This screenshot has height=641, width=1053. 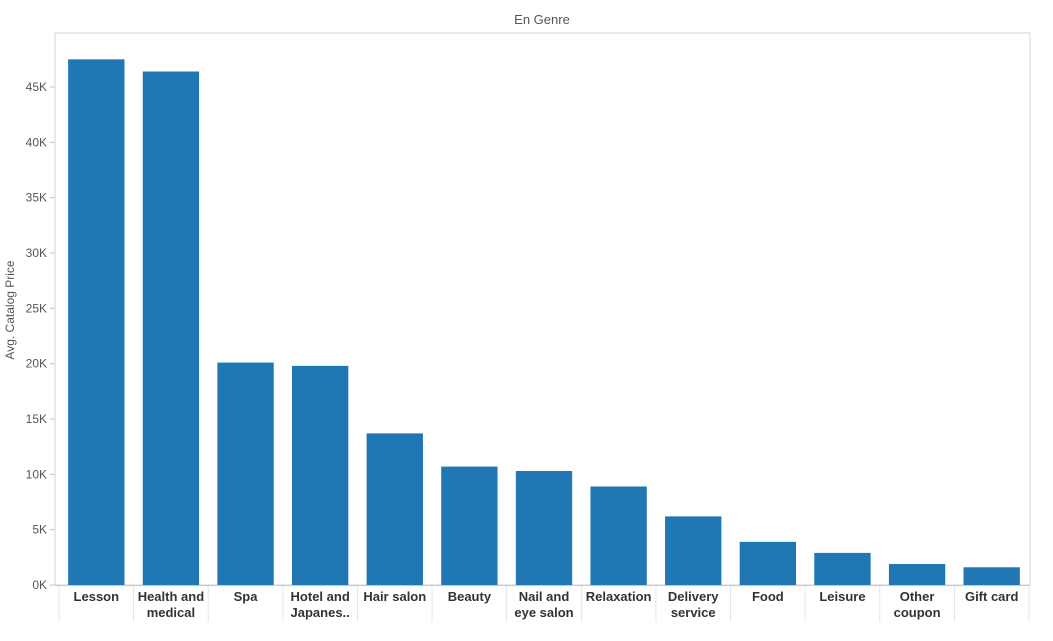 I want to click on y-tick-label: 45K, so click(x=36, y=87).